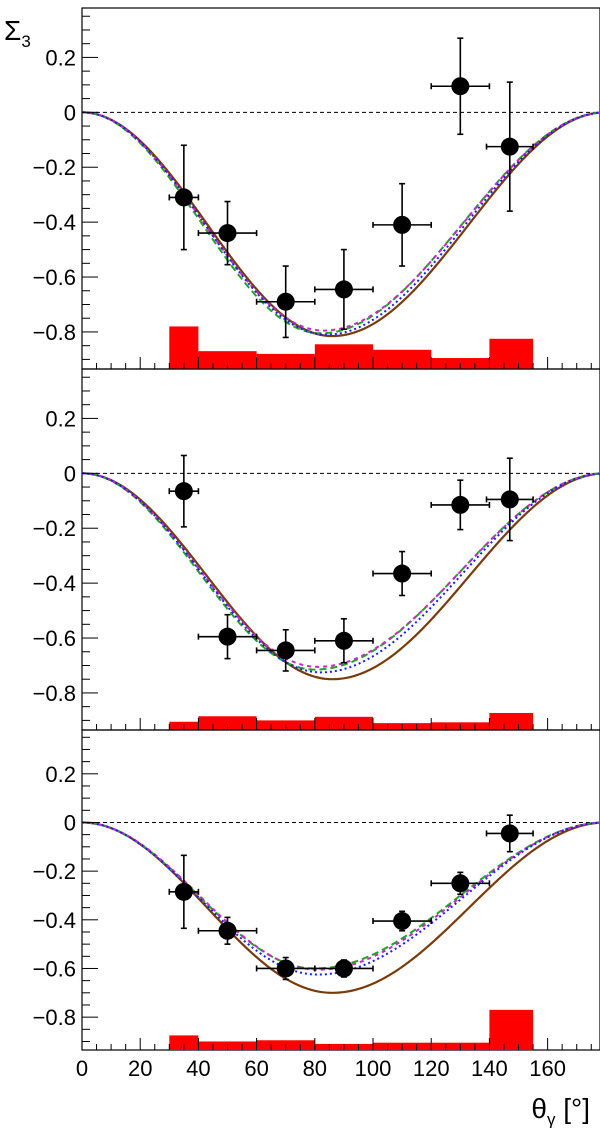 The width and height of the screenshot is (600, 1128). I want to click on x-tick-label: 60, so click(256, 1068).